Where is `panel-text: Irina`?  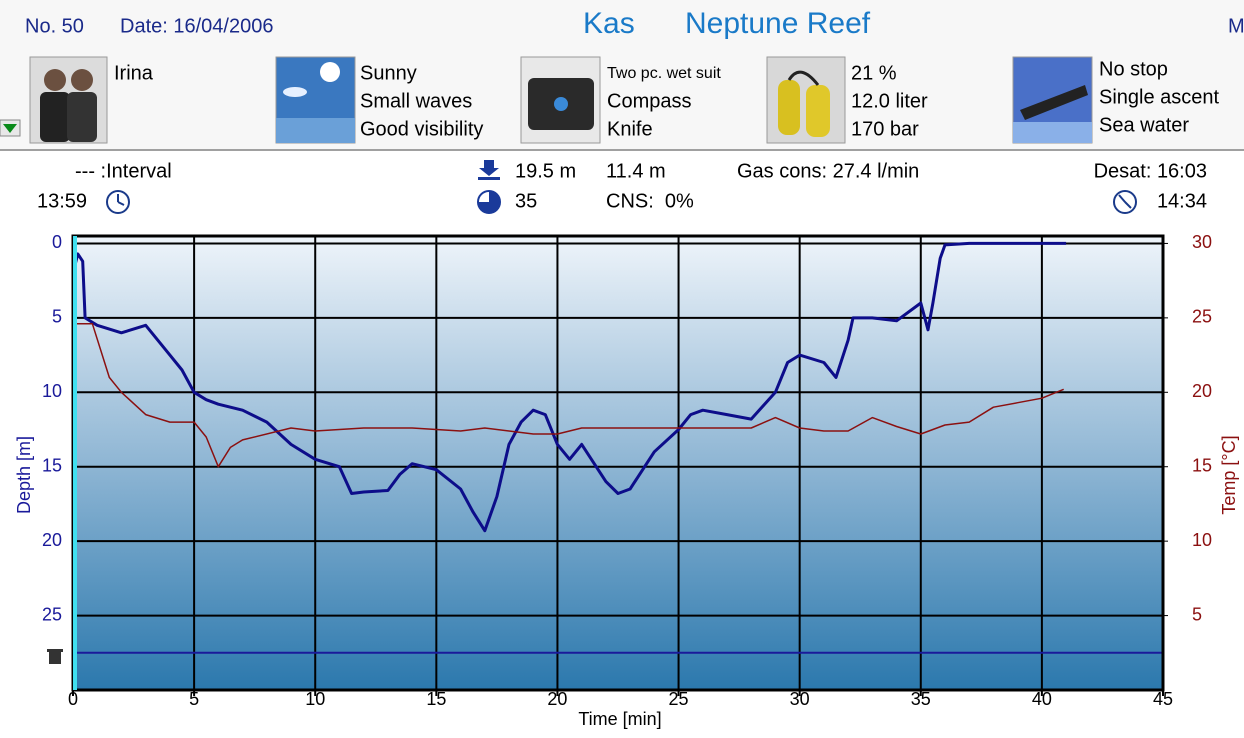
panel-text: Irina is located at coordinates (134, 73).